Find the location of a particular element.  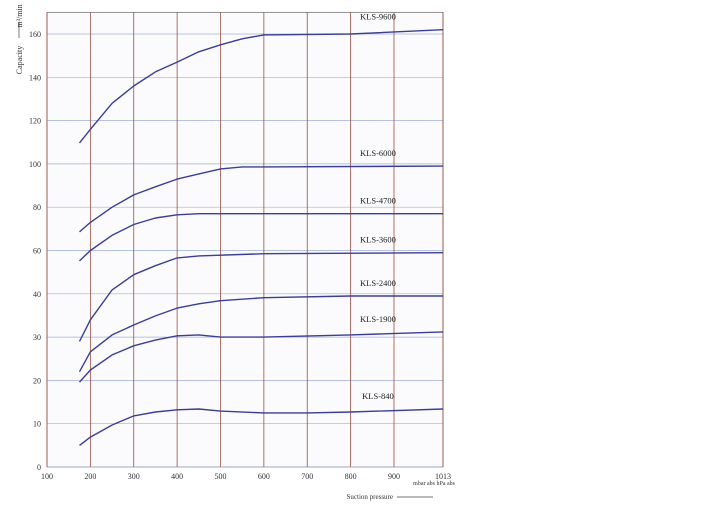

y-tick-label: 30 is located at coordinates (37, 337).